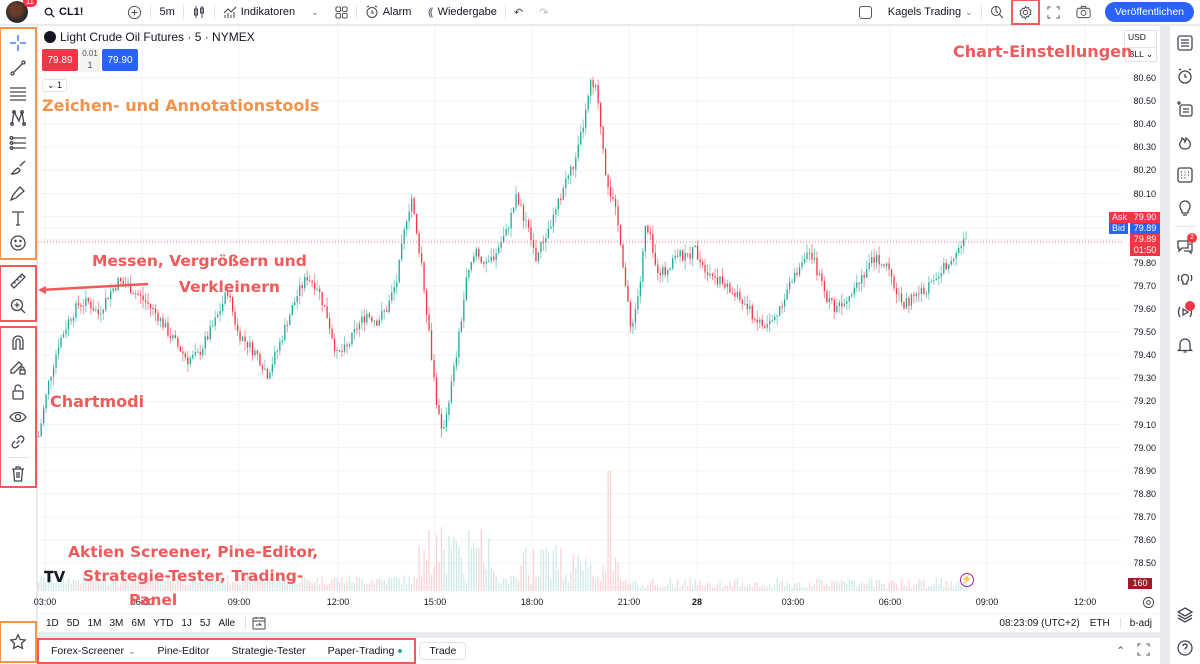  What do you see at coordinates (205, 623) in the screenshot?
I see `range-button-5j: 5J` at bounding box center [205, 623].